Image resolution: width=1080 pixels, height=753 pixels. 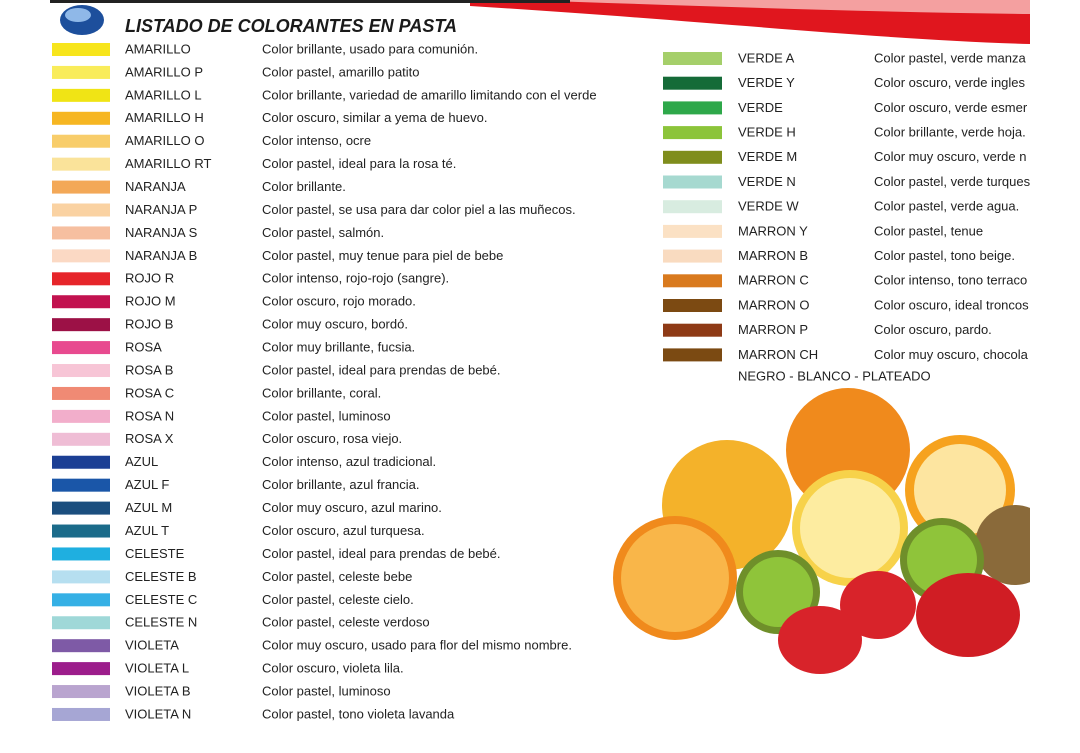 What do you see at coordinates (834, 375) in the screenshot?
I see `footer-note: NEGRO - BLANCO - PLATEADO` at bounding box center [834, 375].